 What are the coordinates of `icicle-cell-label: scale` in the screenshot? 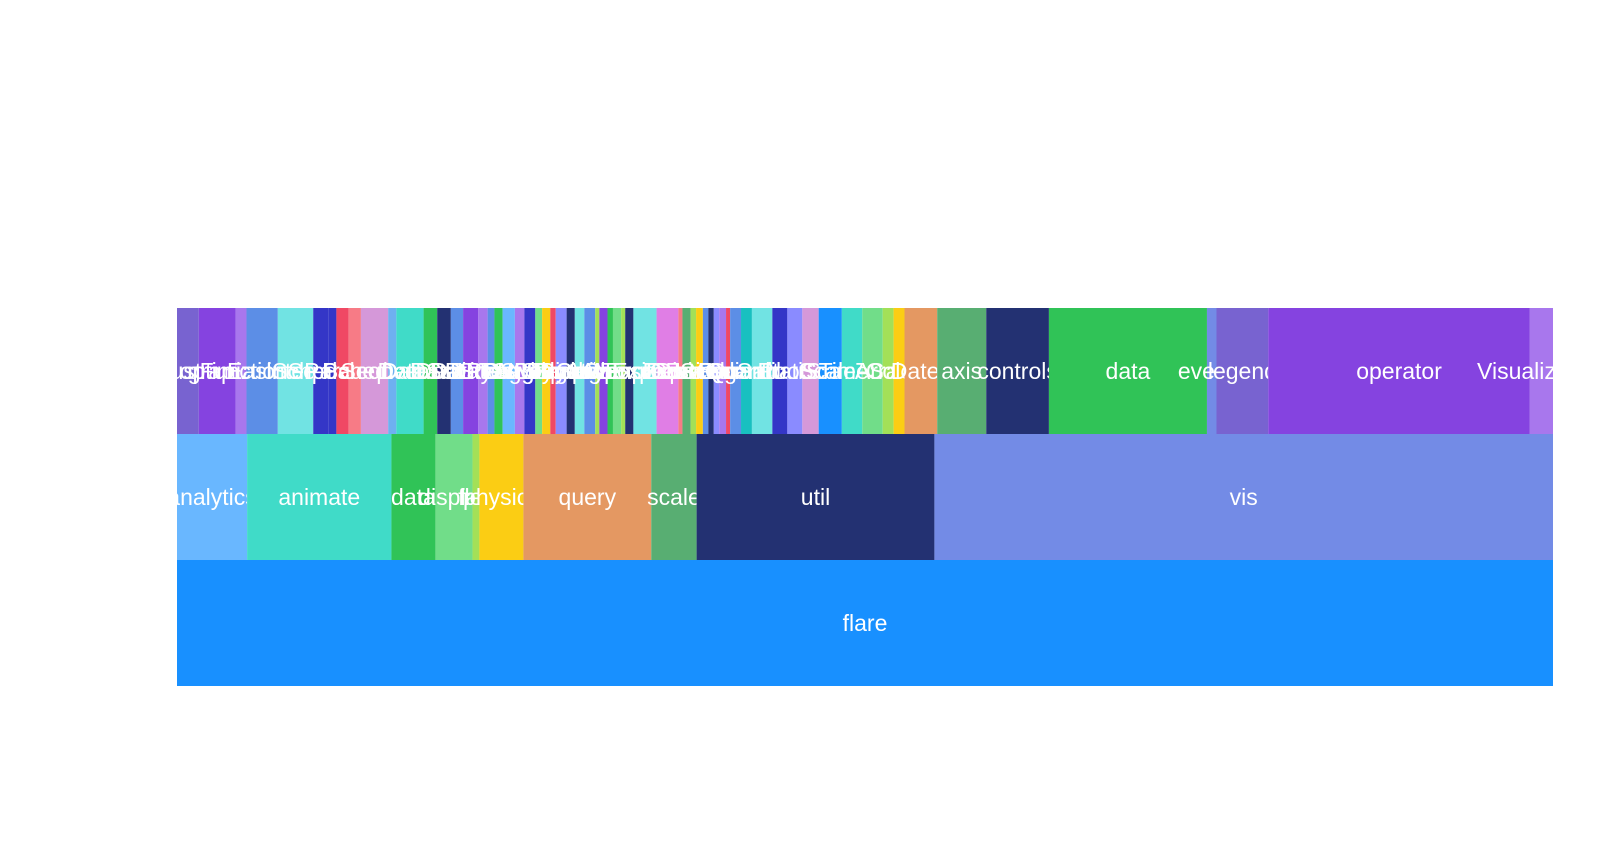 It's located at (674, 497).